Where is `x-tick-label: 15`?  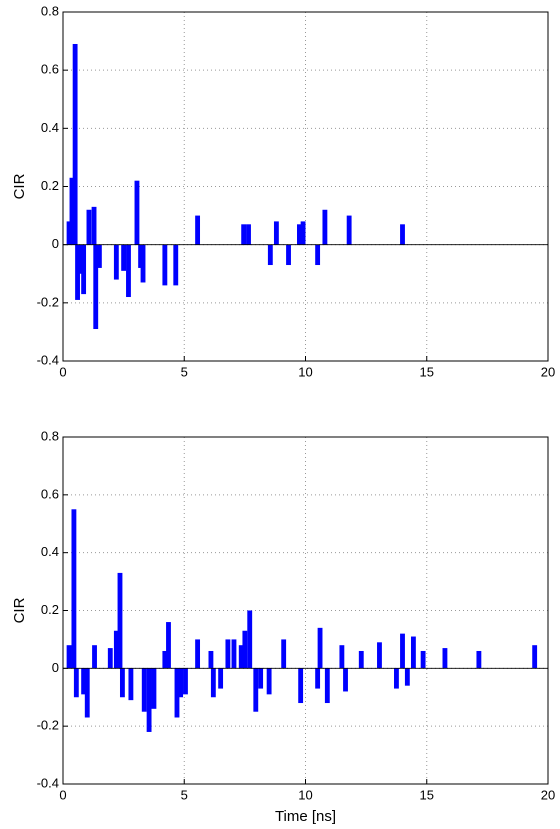
x-tick-label: 15 is located at coordinates (427, 371).